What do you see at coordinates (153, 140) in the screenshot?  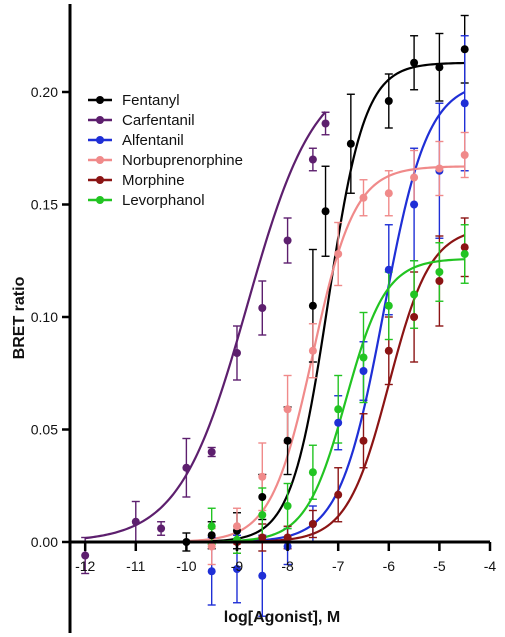 I see `legend-label: Alfentanil` at bounding box center [153, 140].